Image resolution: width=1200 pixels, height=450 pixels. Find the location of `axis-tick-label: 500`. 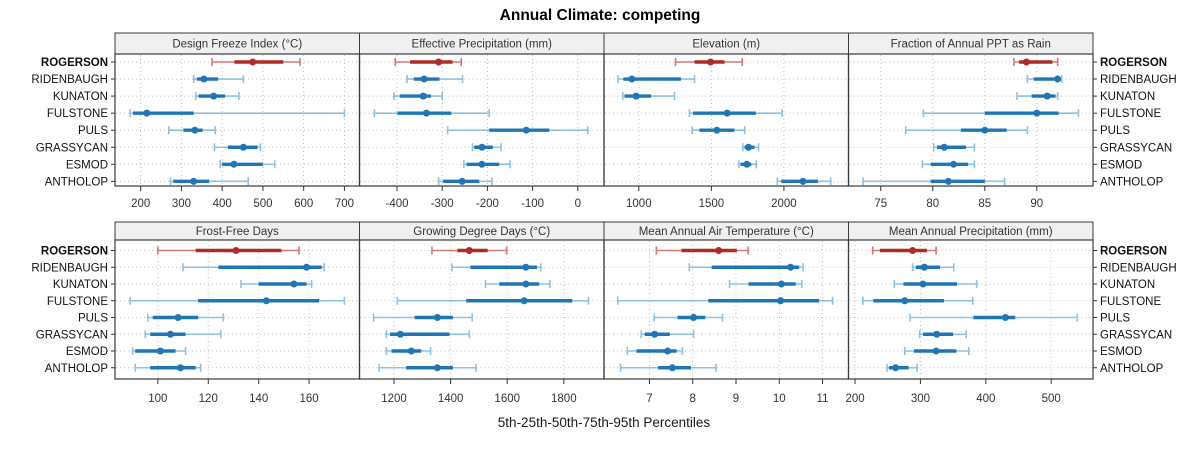

axis-tick-label: 500 is located at coordinates (262, 204).